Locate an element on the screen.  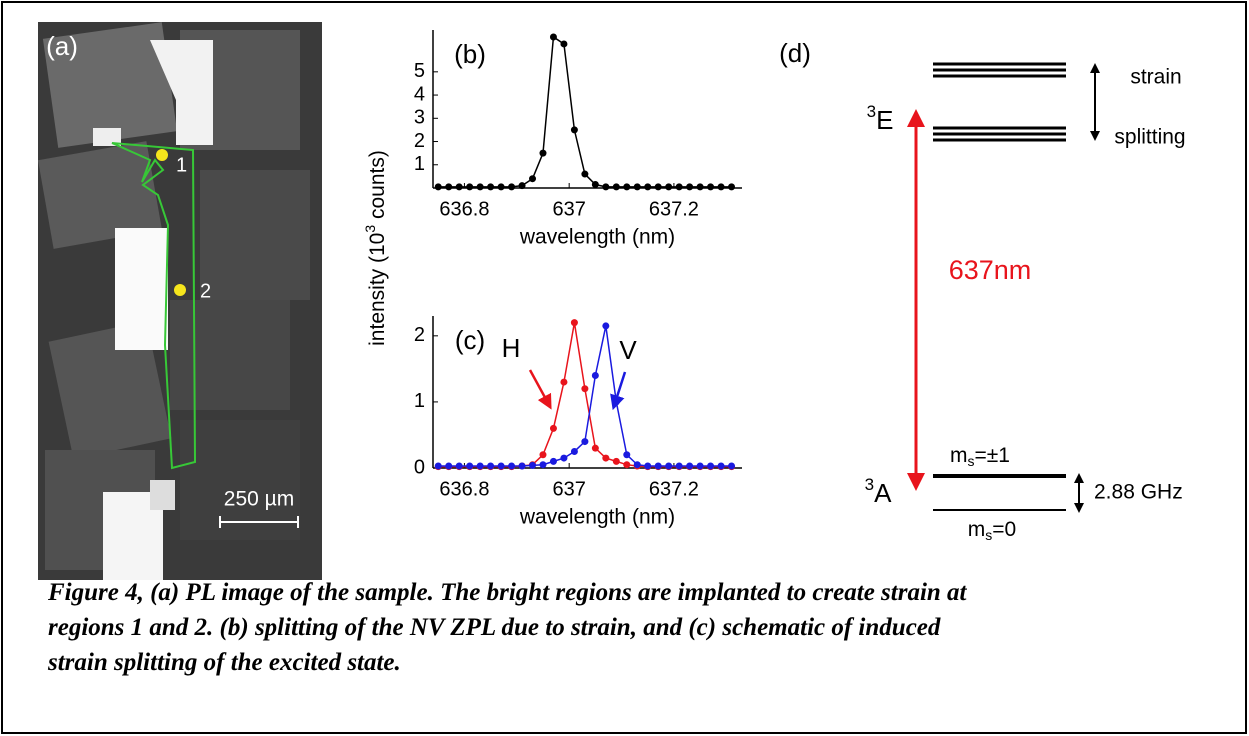
scale-bar-label: 250 µm is located at coordinates (259, 499).